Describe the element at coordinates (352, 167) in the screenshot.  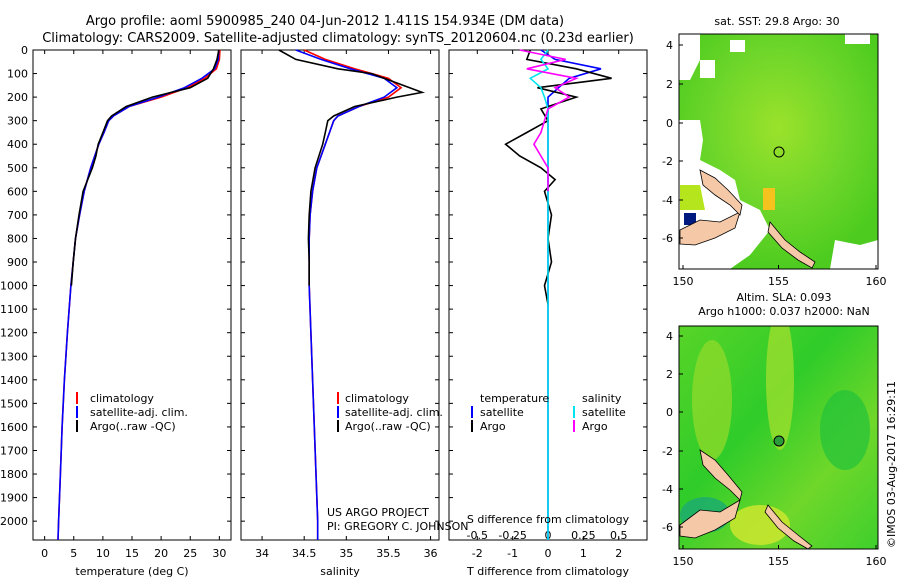
I see `series-argo-raw-qc-` at that location.